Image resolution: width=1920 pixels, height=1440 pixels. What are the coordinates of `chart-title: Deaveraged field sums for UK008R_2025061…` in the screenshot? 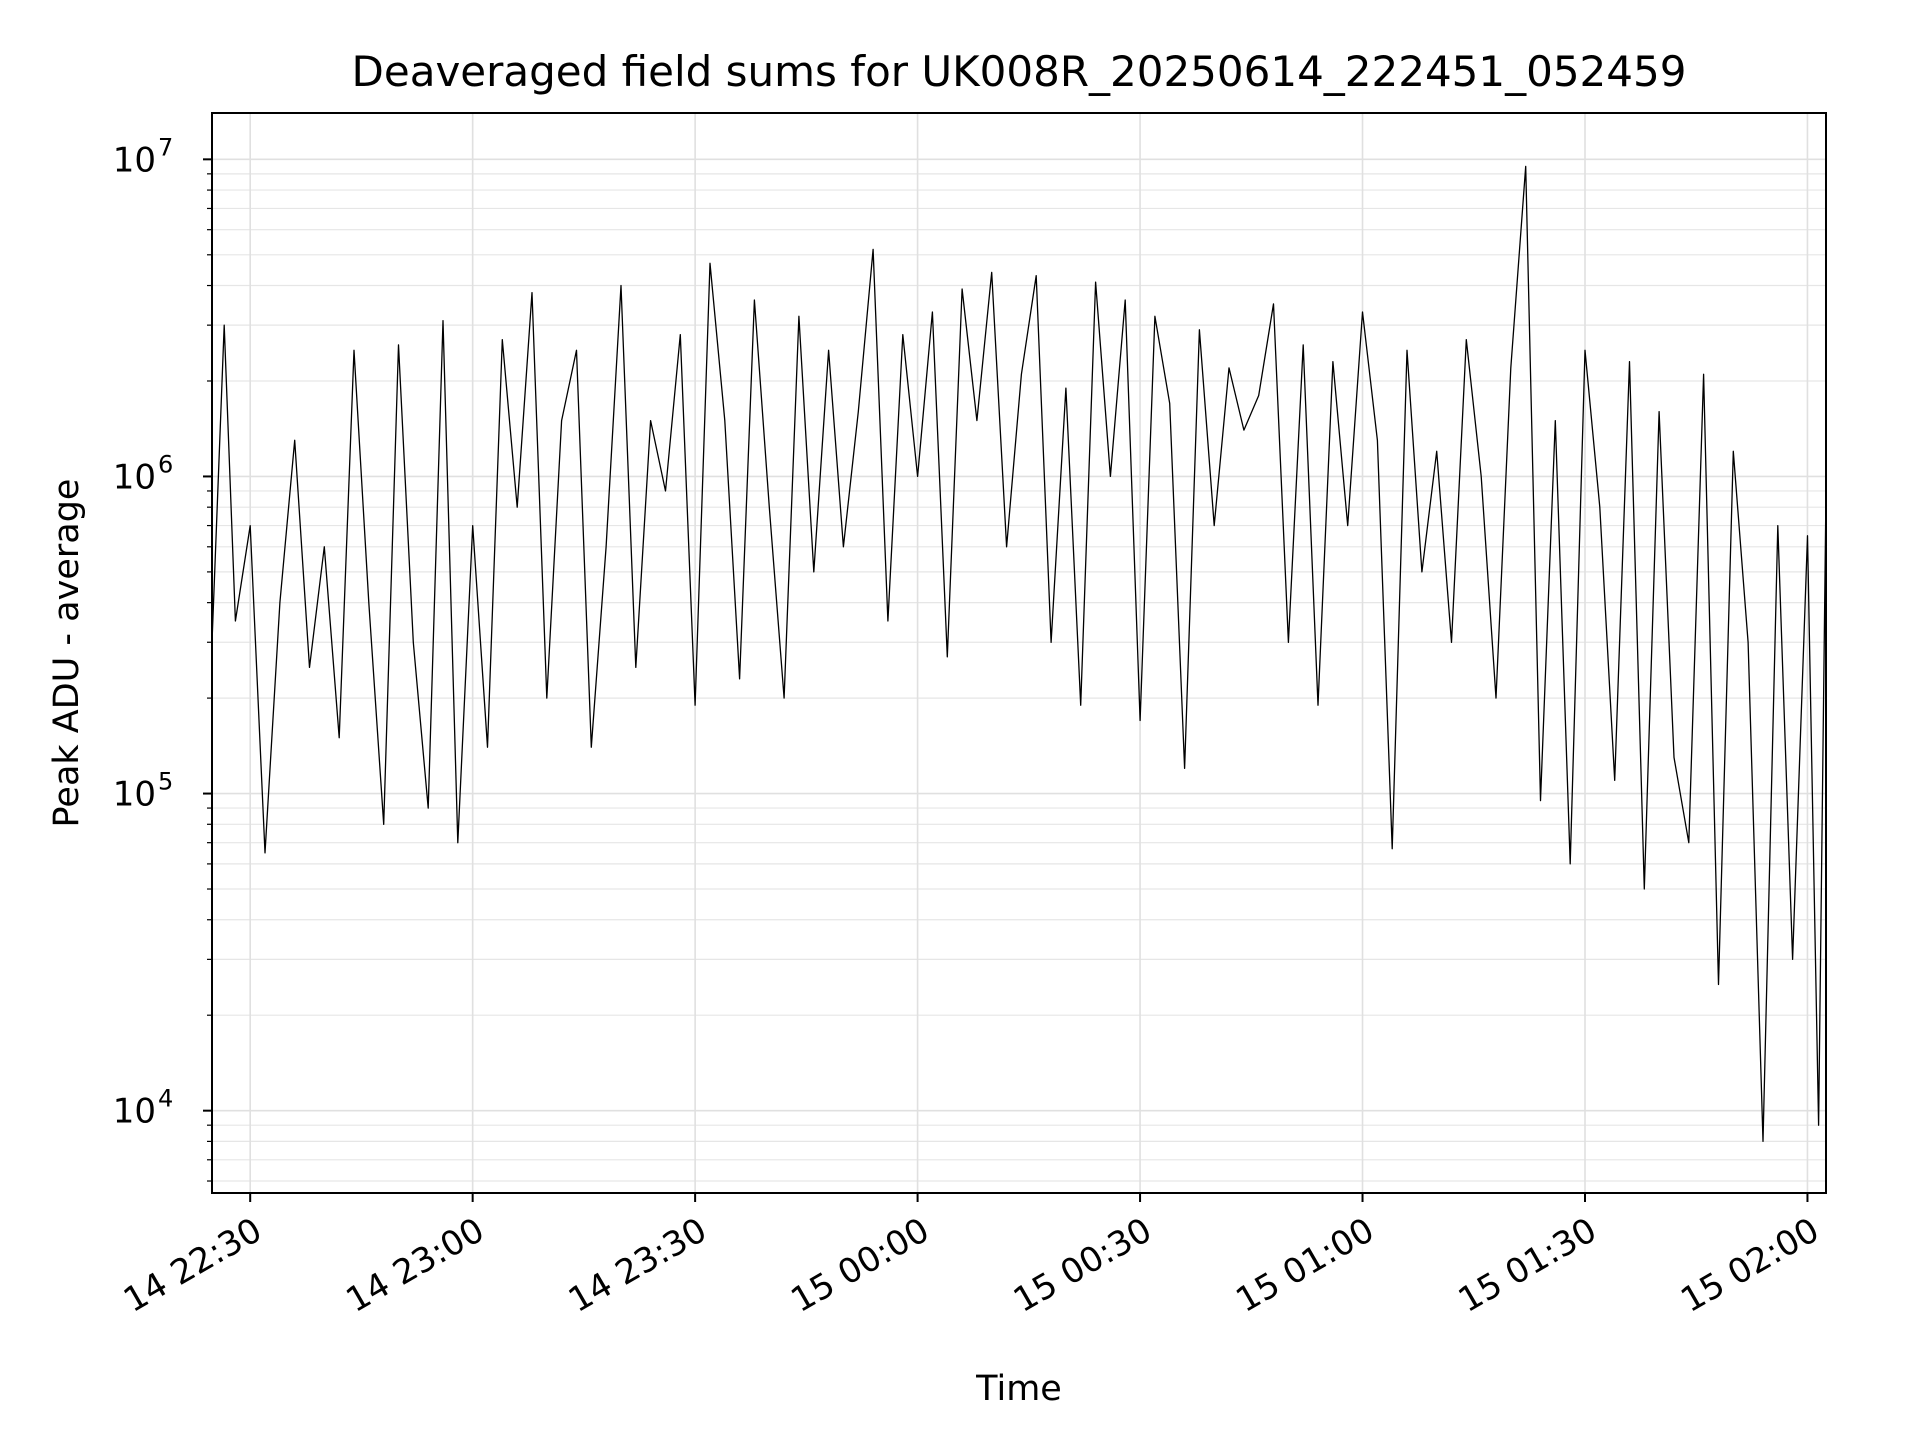 It's located at (1019, 71).